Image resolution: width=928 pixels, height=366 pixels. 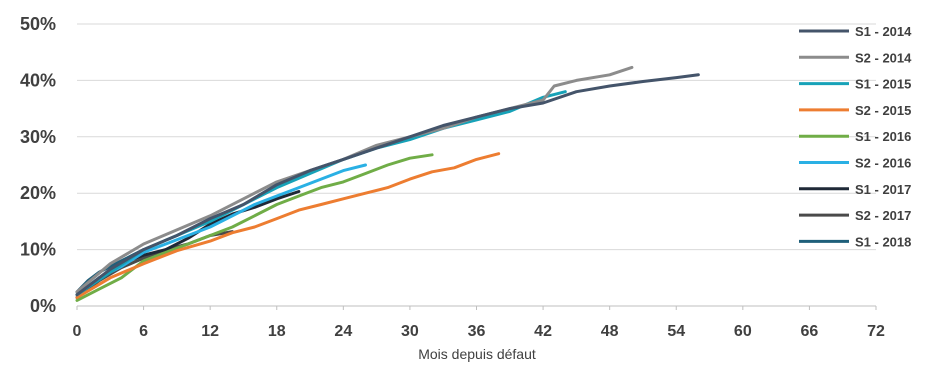 I want to click on y-tick-label: 40%, so click(x=38, y=80).